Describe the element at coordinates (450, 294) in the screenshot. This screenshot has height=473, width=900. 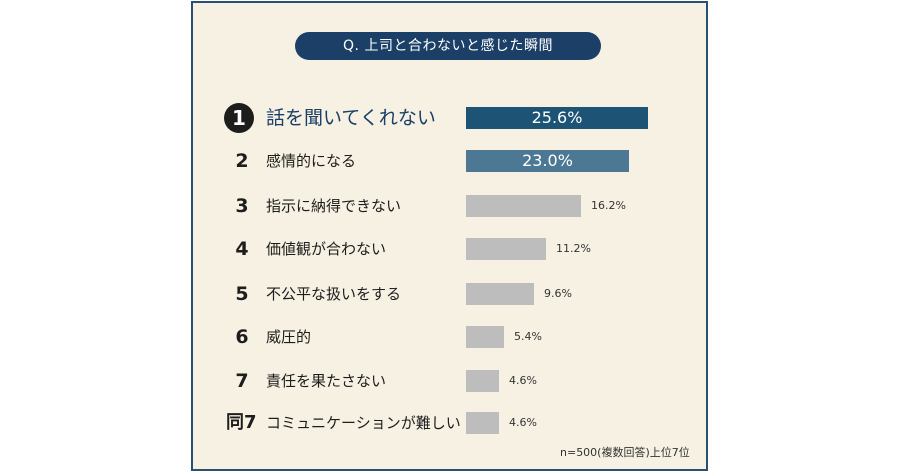
I see `chart-row: 5 不公平な扱いをする 9.6%` at that location.